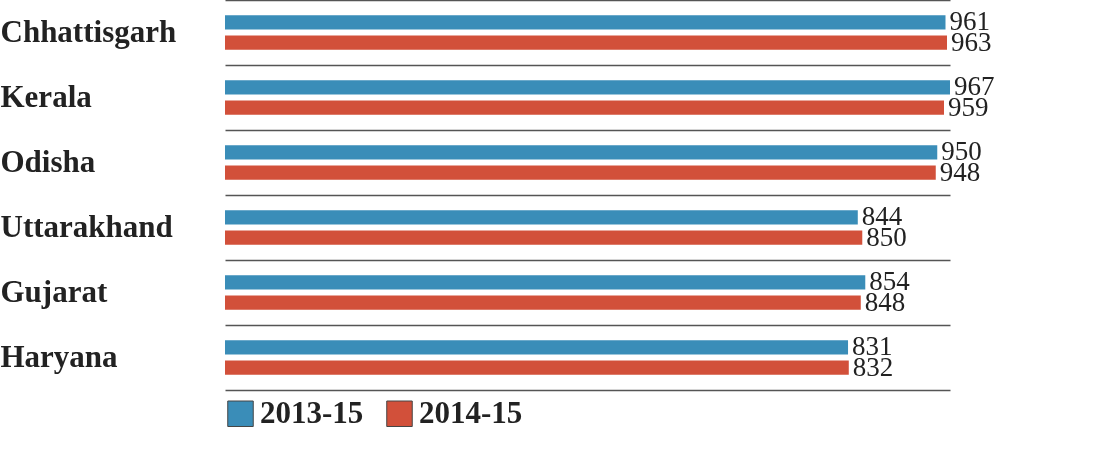 The image size is (1101, 451). What do you see at coordinates (46, 96) in the screenshot?
I see `y-tick-label: Kerala` at bounding box center [46, 96].